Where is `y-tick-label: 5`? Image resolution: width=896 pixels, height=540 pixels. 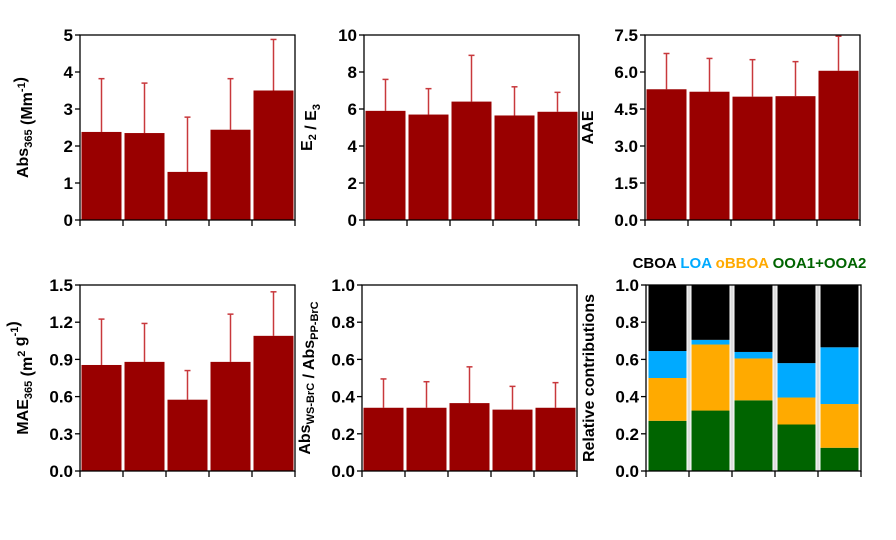
y-tick-label: 5 is located at coordinates (68, 35).